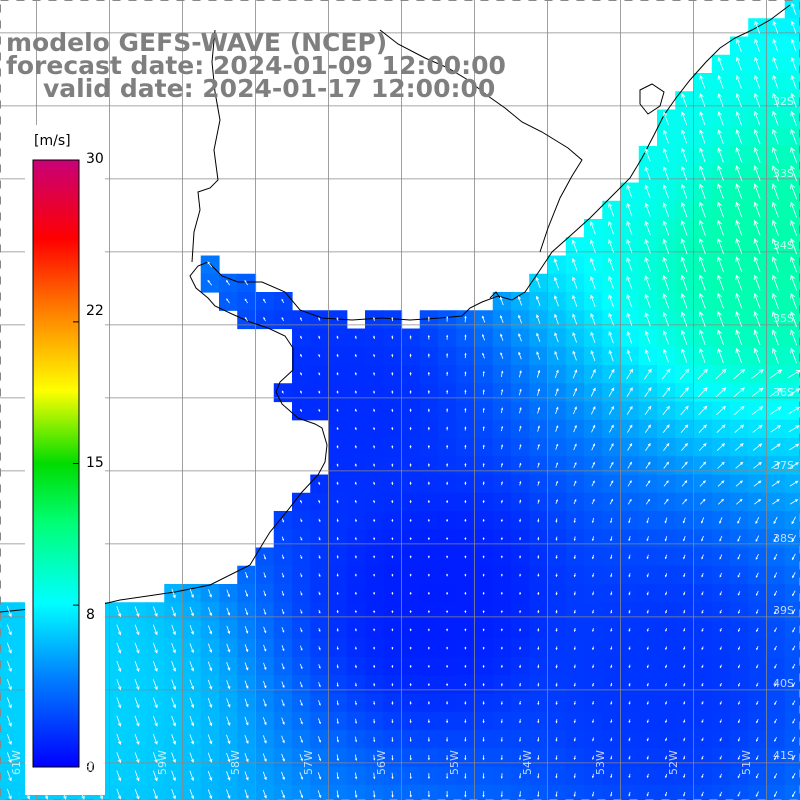 This screenshot has height=800, width=800. Describe the element at coordinates (652, 99) in the screenshot. I see `lagoon-outline` at that location.